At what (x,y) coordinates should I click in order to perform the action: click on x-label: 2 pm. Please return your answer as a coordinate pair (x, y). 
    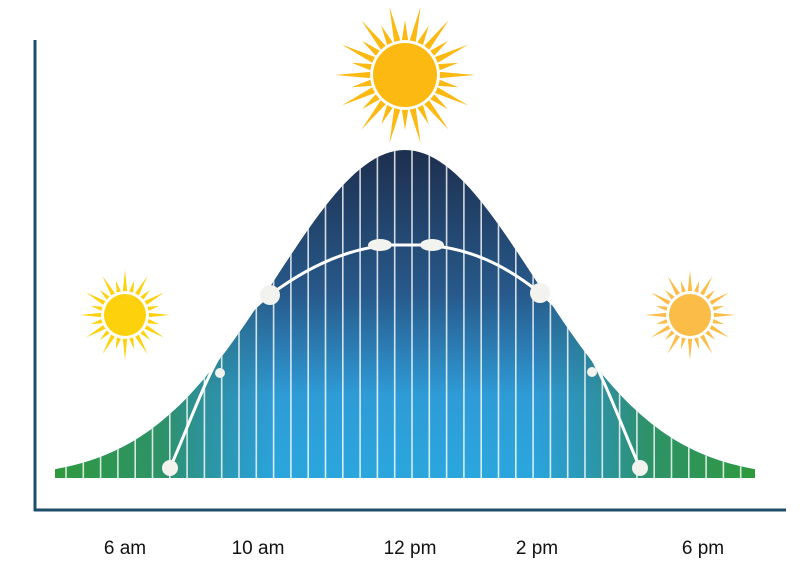
    Looking at the image, I should click on (537, 548).